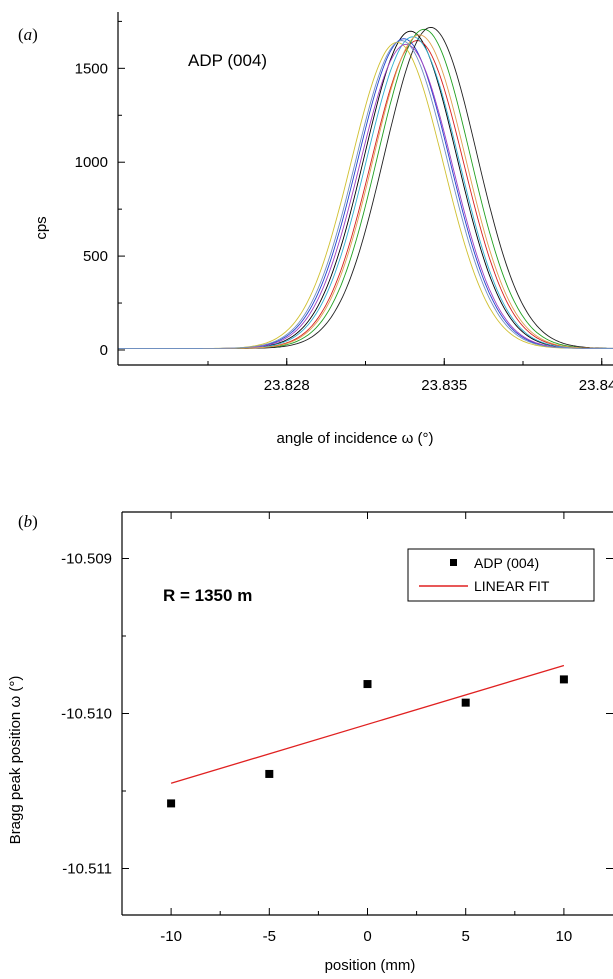 The height and width of the screenshot is (979, 613). I want to click on chart-b-fit-segment, so click(367, 724).